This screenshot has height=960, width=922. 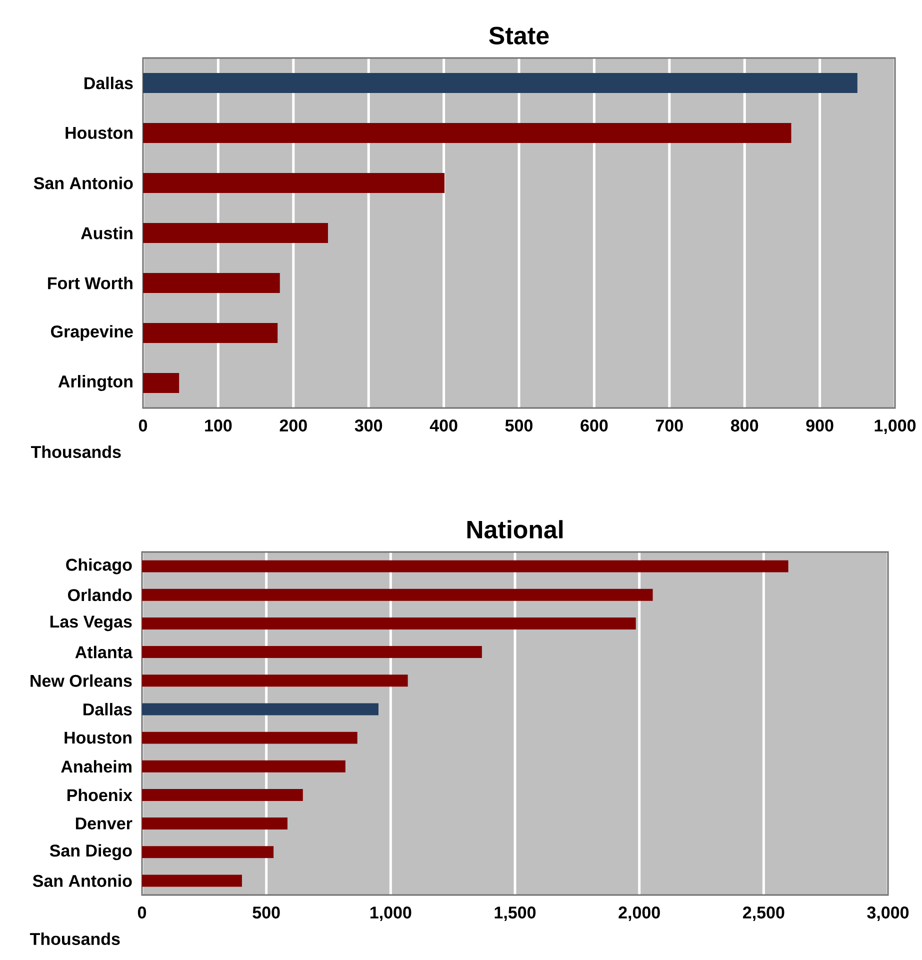 What do you see at coordinates (90, 283) in the screenshot?
I see `y-tick-label: Fort Worth` at bounding box center [90, 283].